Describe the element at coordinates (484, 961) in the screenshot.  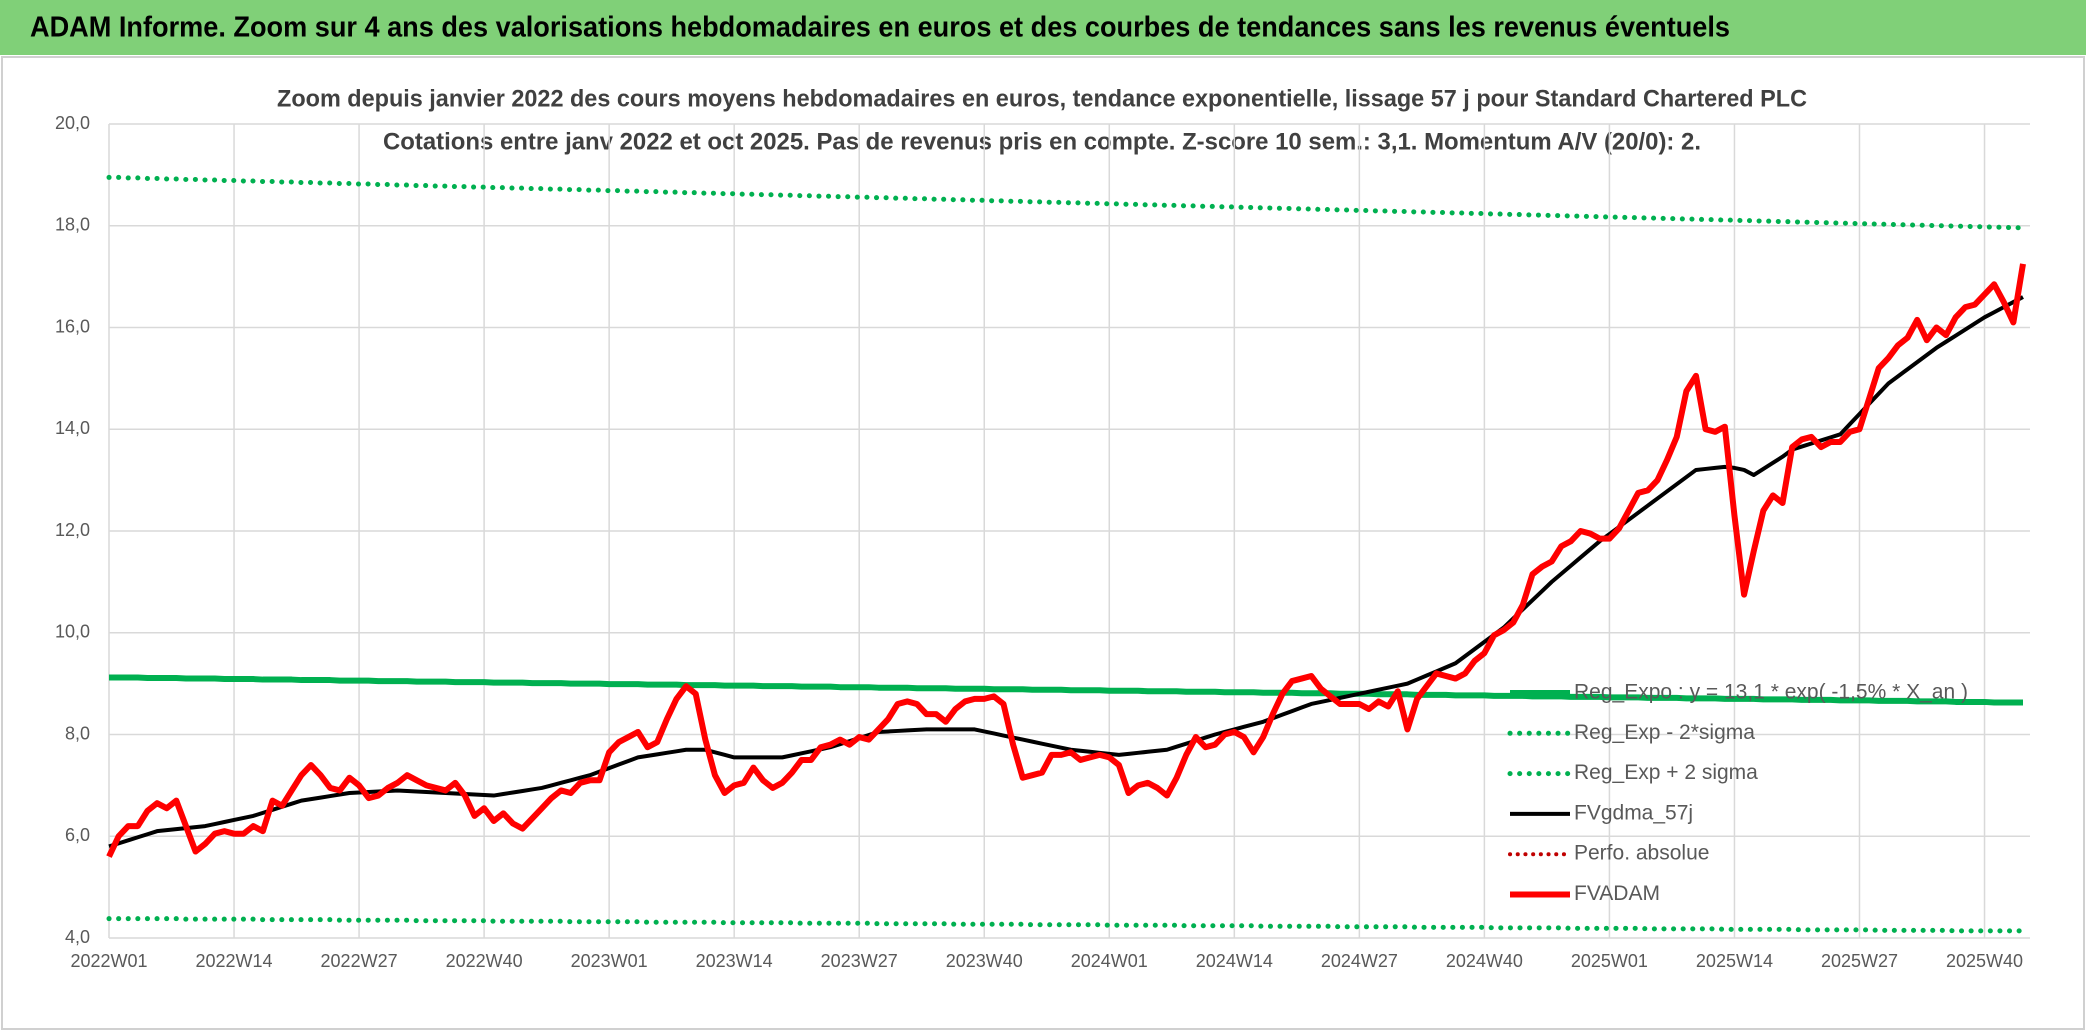
I see `x-tick-label: 2022W40` at that location.